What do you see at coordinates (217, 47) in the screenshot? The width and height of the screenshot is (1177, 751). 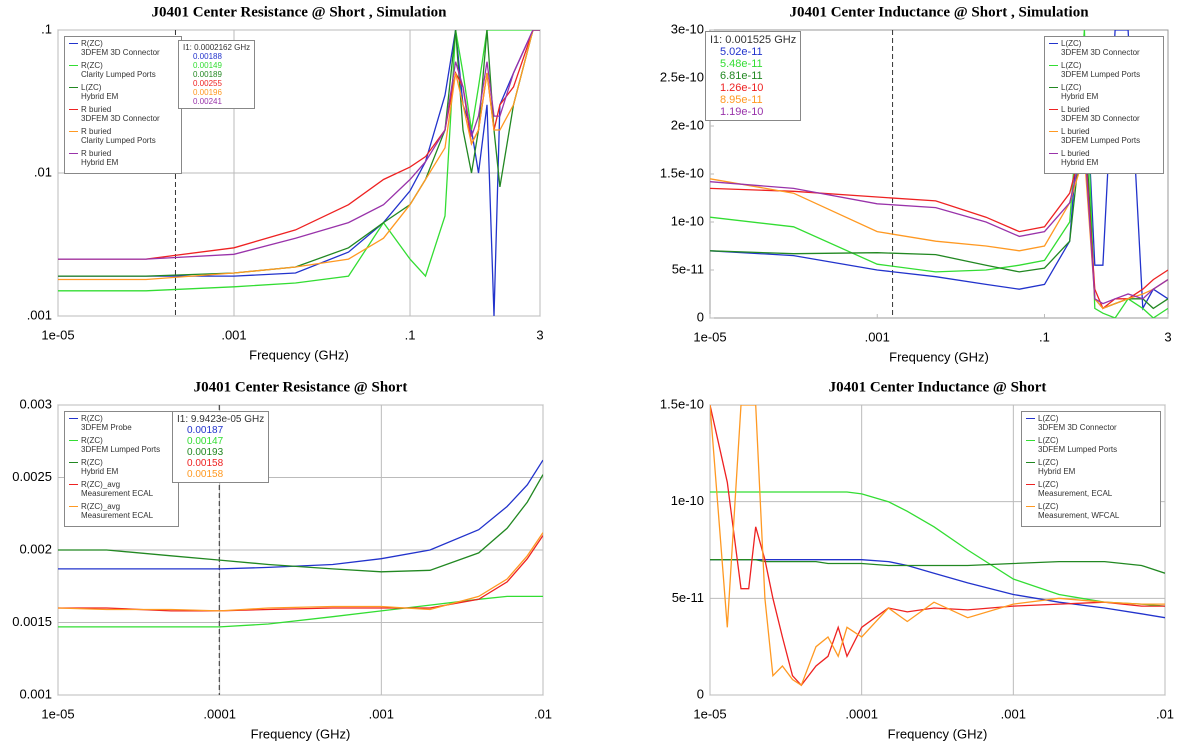 I see `marker-label: I1: 0.0002162 GHz` at bounding box center [217, 47].